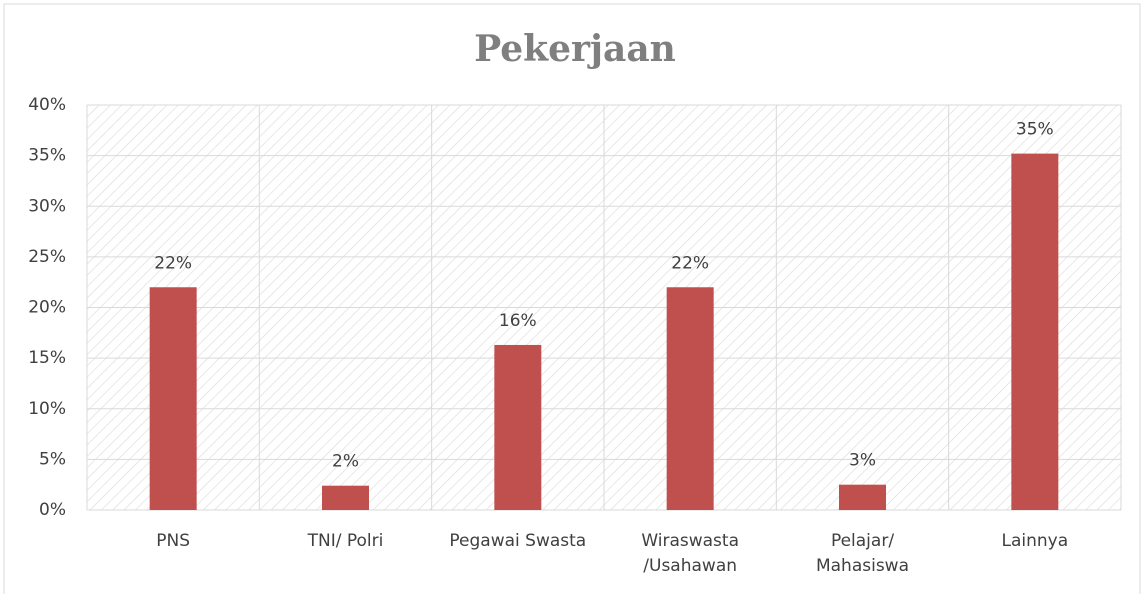 The width and height of the screenshot is (1144, 594). Describe the element at coordinates (47, 358) in the screenshot. I see `y-tick-label: 15%` at that location.